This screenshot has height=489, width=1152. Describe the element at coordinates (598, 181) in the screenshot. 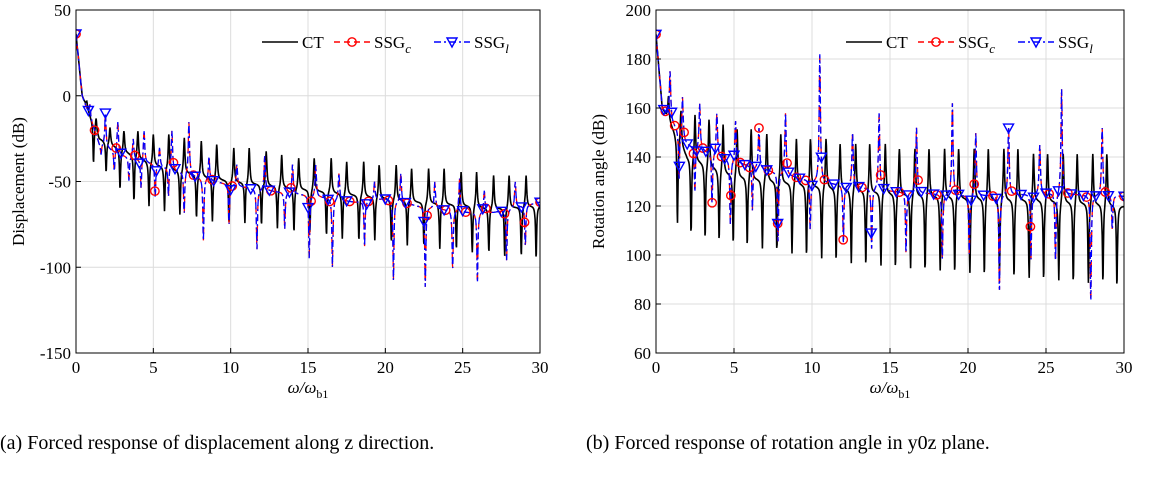

I see `y-axis-label: Rotation angle (dB)` at that location.